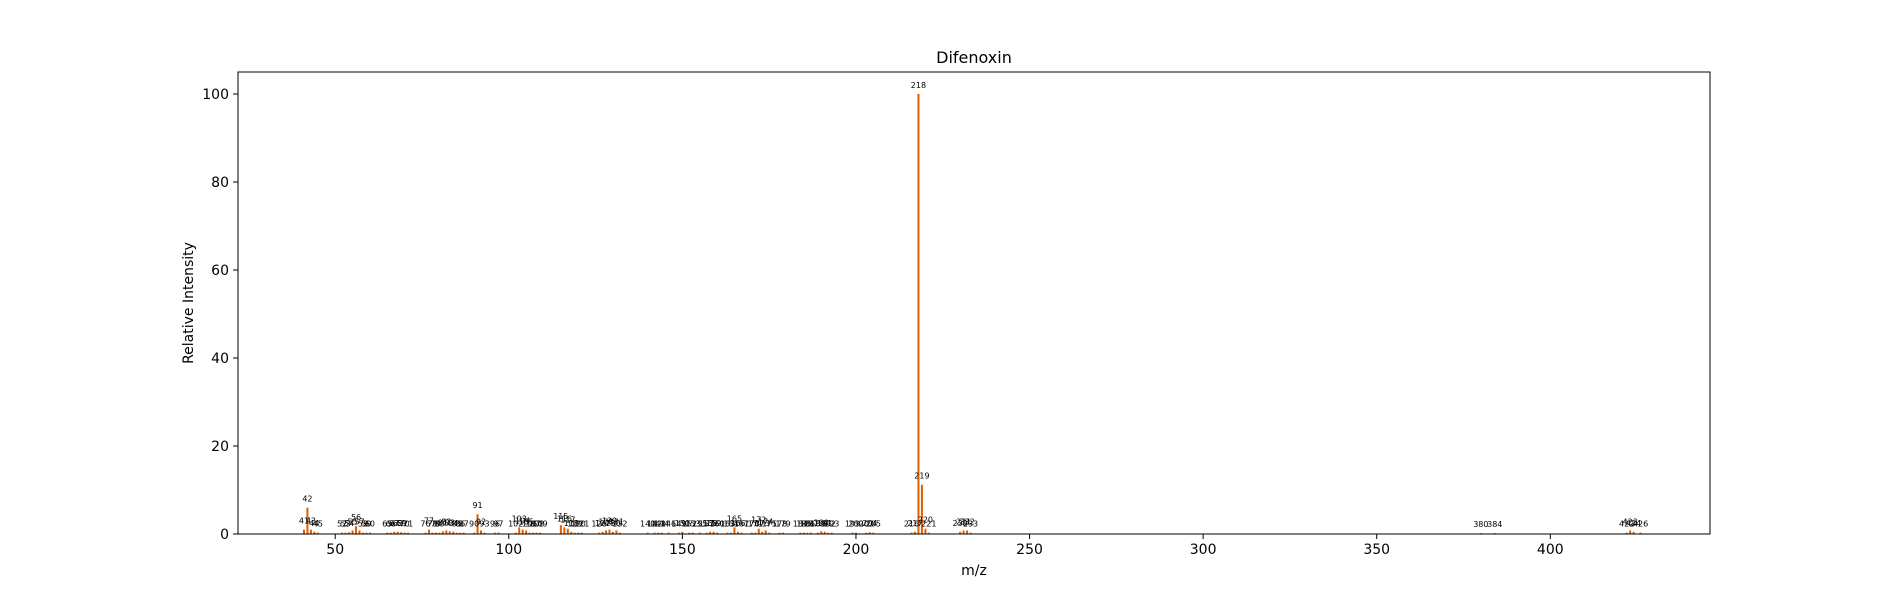 This screenshot has height=604, width=1900. I want to click on peak-label: 149, so click(678, 524).